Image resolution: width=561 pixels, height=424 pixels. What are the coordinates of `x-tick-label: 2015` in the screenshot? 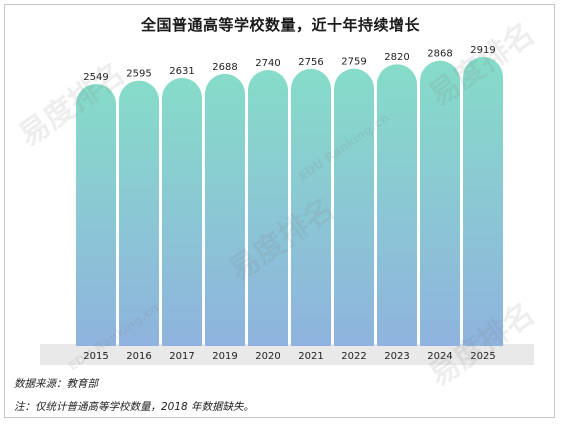 It's located at (95, 356).